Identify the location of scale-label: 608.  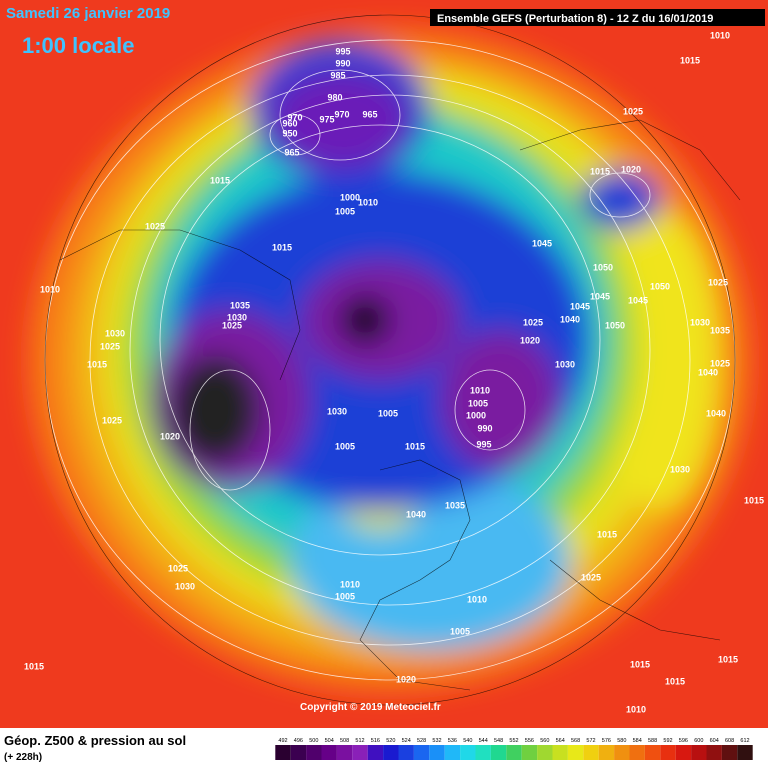
(729, 741).